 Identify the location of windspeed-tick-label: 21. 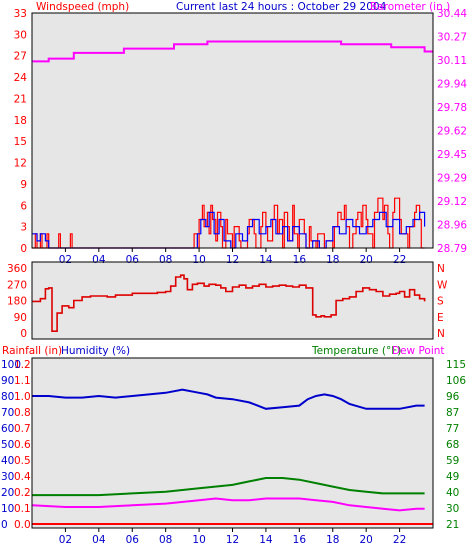
(20, 100).